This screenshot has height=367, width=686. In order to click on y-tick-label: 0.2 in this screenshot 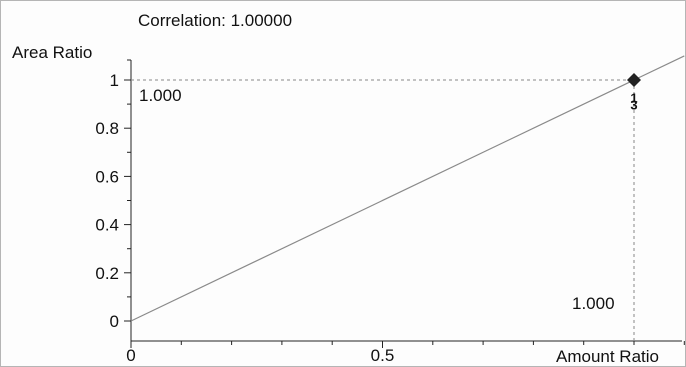, I will do `click(107, 273)`.